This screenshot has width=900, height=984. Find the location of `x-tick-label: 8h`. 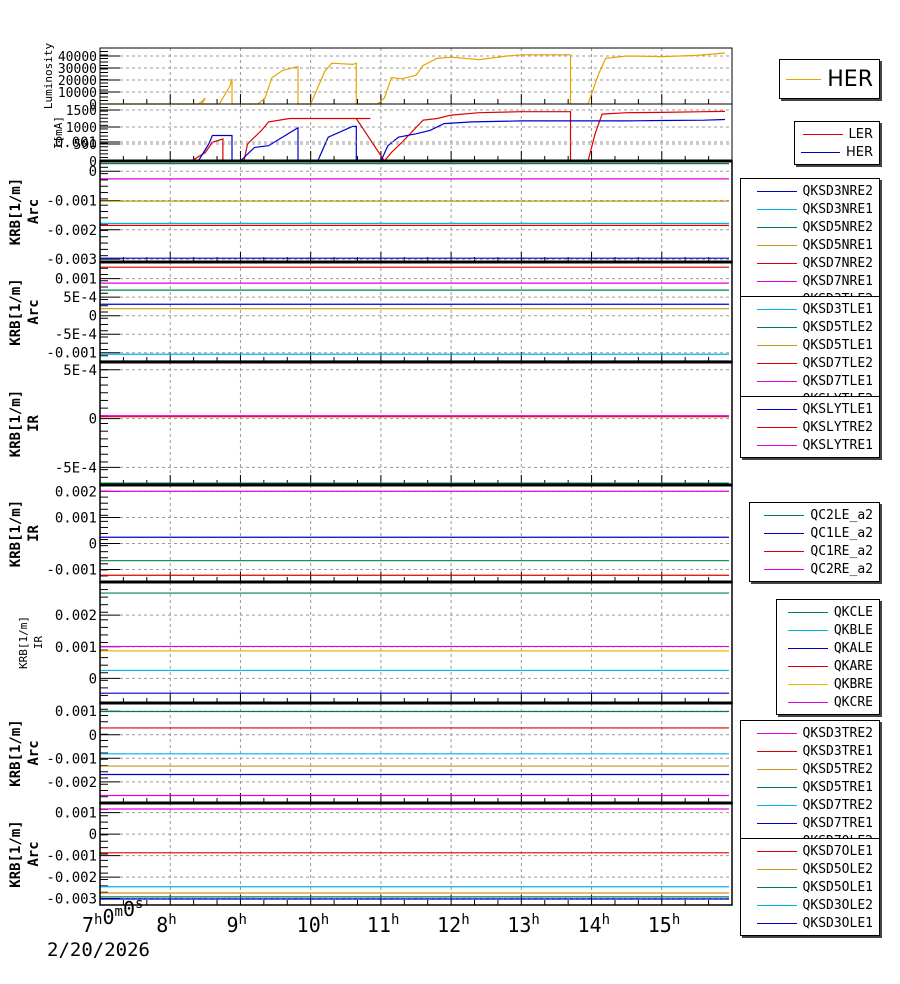

x-tick-label: 8h is located at coordinates (166, 924).